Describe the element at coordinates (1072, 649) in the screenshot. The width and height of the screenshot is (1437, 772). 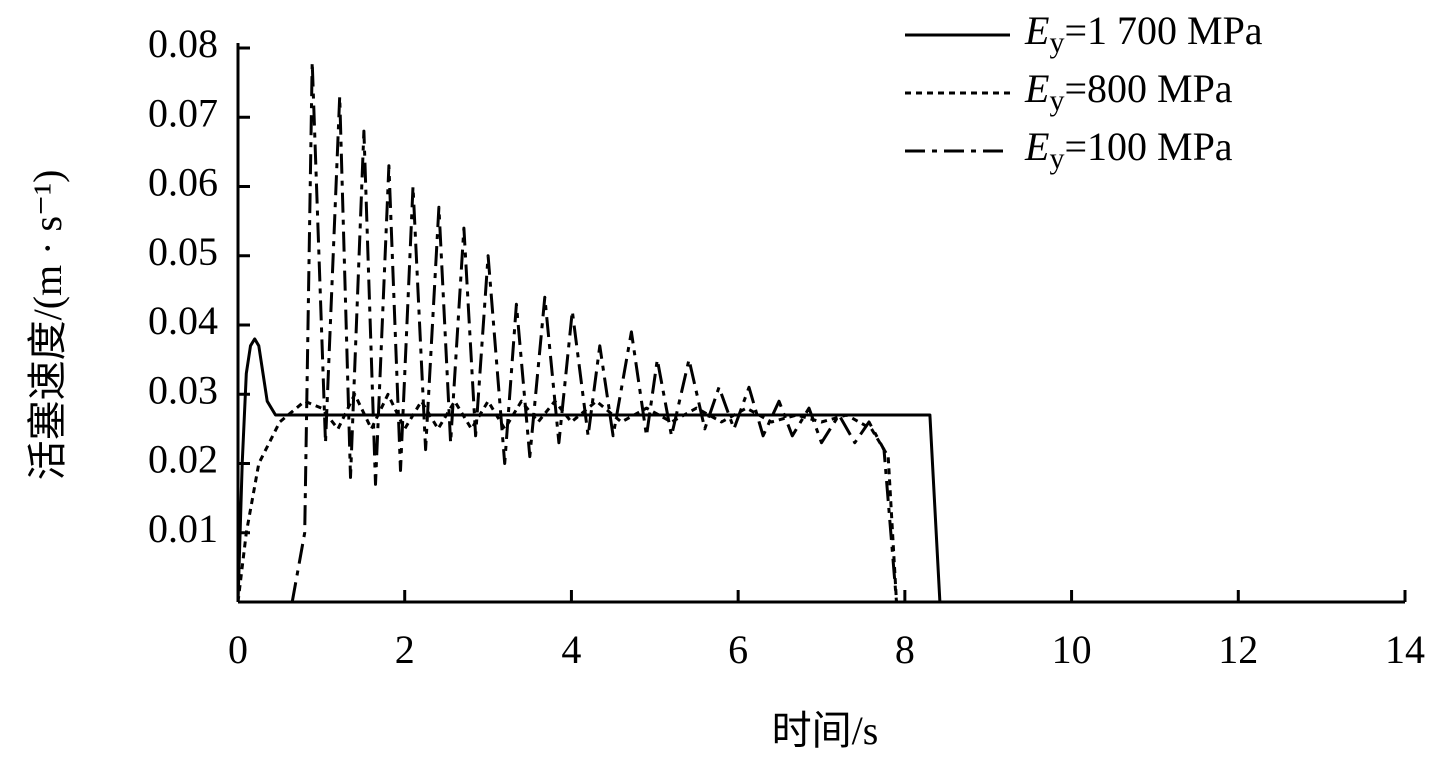
I see `x-tick-label: 10` at that location.